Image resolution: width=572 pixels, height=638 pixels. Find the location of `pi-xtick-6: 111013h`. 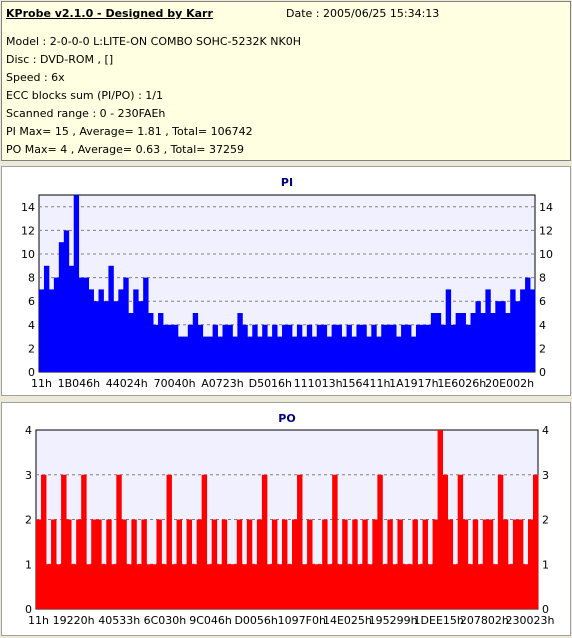

pi-xtick-6: 111013h is located at coordinates (318, 383).